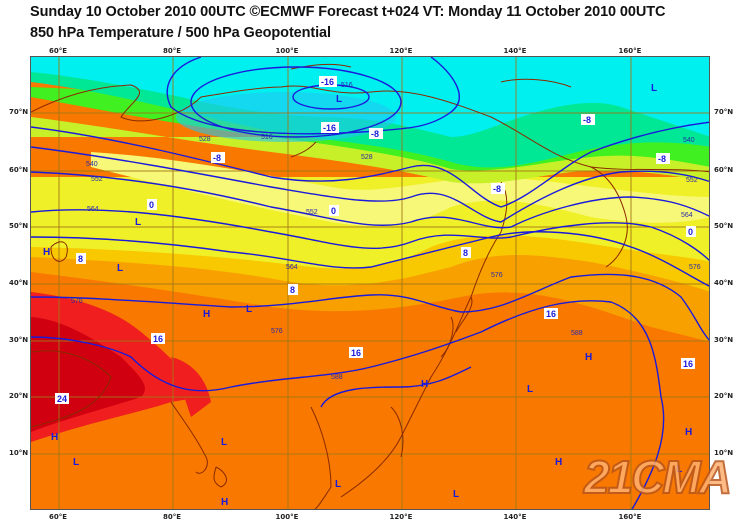 The image size is (739, 528). I want to click on lat-label-right: 20°N, so click(724, 396).